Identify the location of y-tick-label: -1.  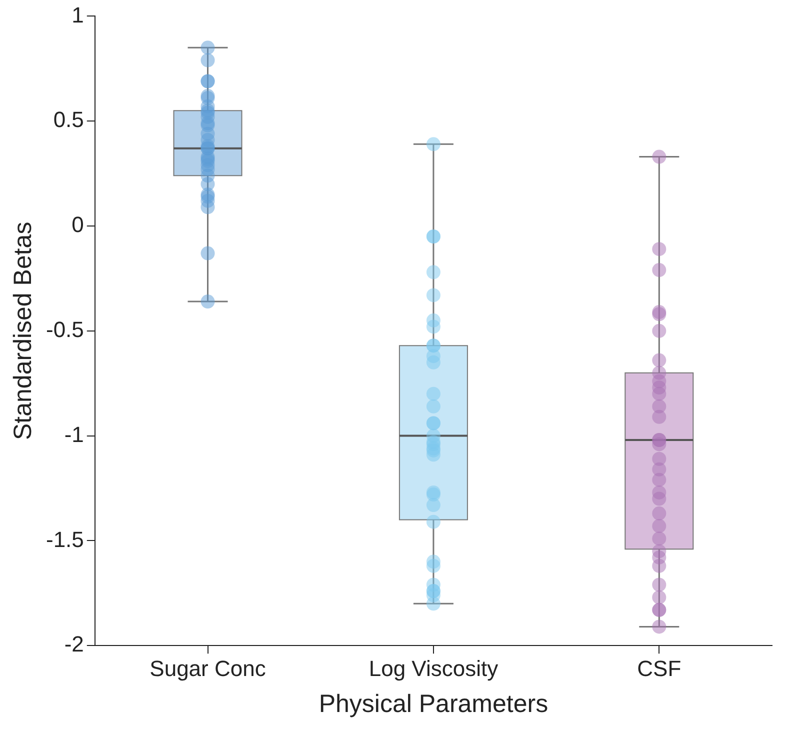
(74, 434).